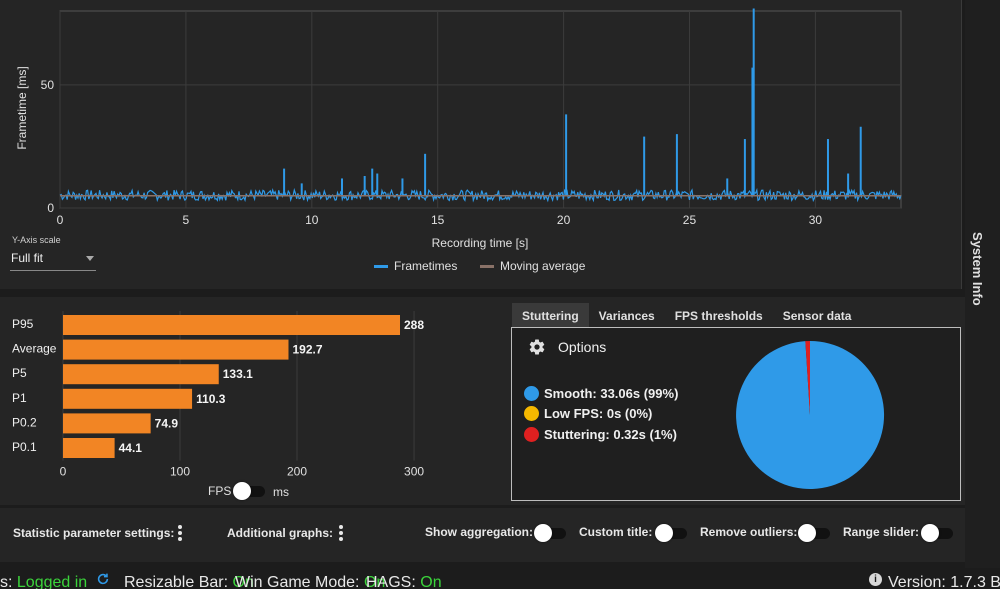  I want to click on resizable-bar-label: Resizable Bar:, so click(176, 581).